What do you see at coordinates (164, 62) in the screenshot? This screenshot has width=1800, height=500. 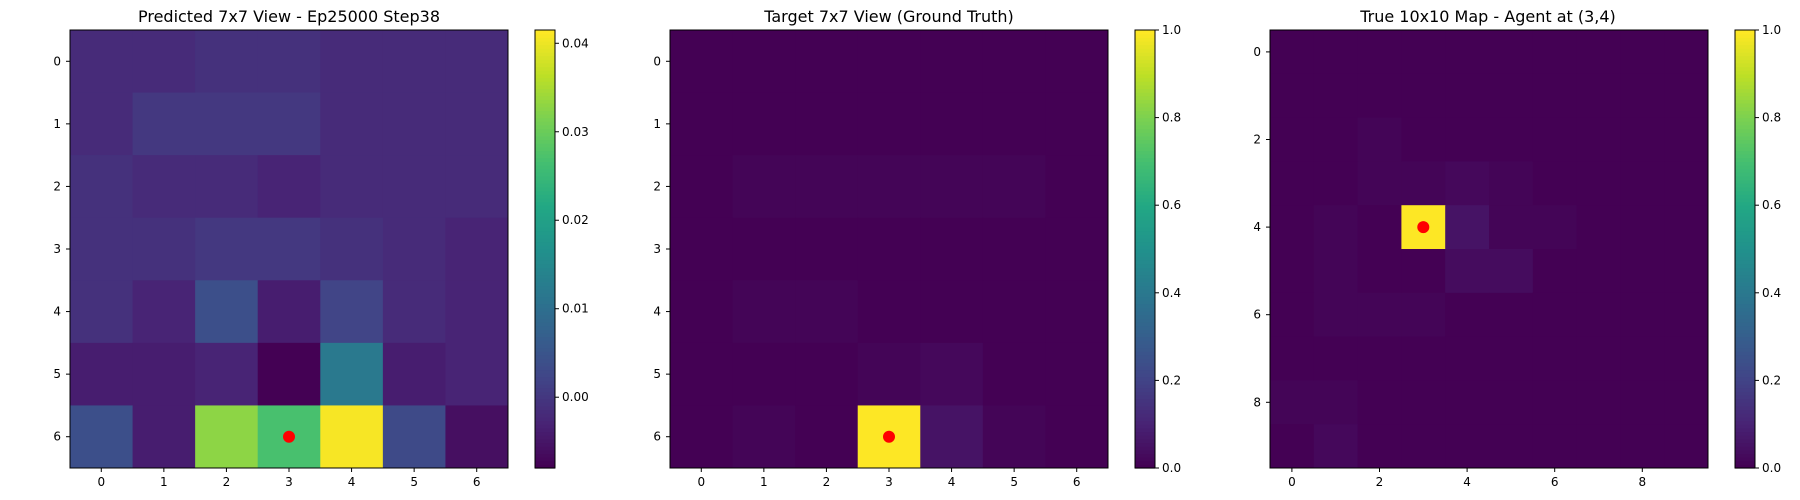 I see `heatmap-cell-r0-c1` at bounding box center [164, 62].